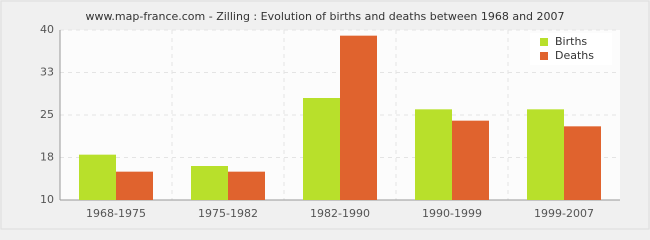  I want to click on legend-label: Deaths, so click(574, 55).